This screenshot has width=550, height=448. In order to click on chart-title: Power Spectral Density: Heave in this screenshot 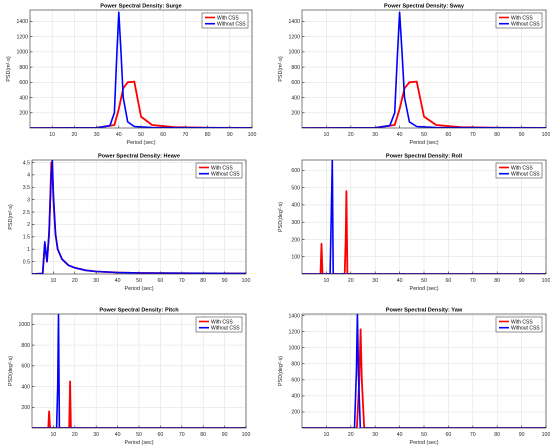, I will do `click(139, 157)`.